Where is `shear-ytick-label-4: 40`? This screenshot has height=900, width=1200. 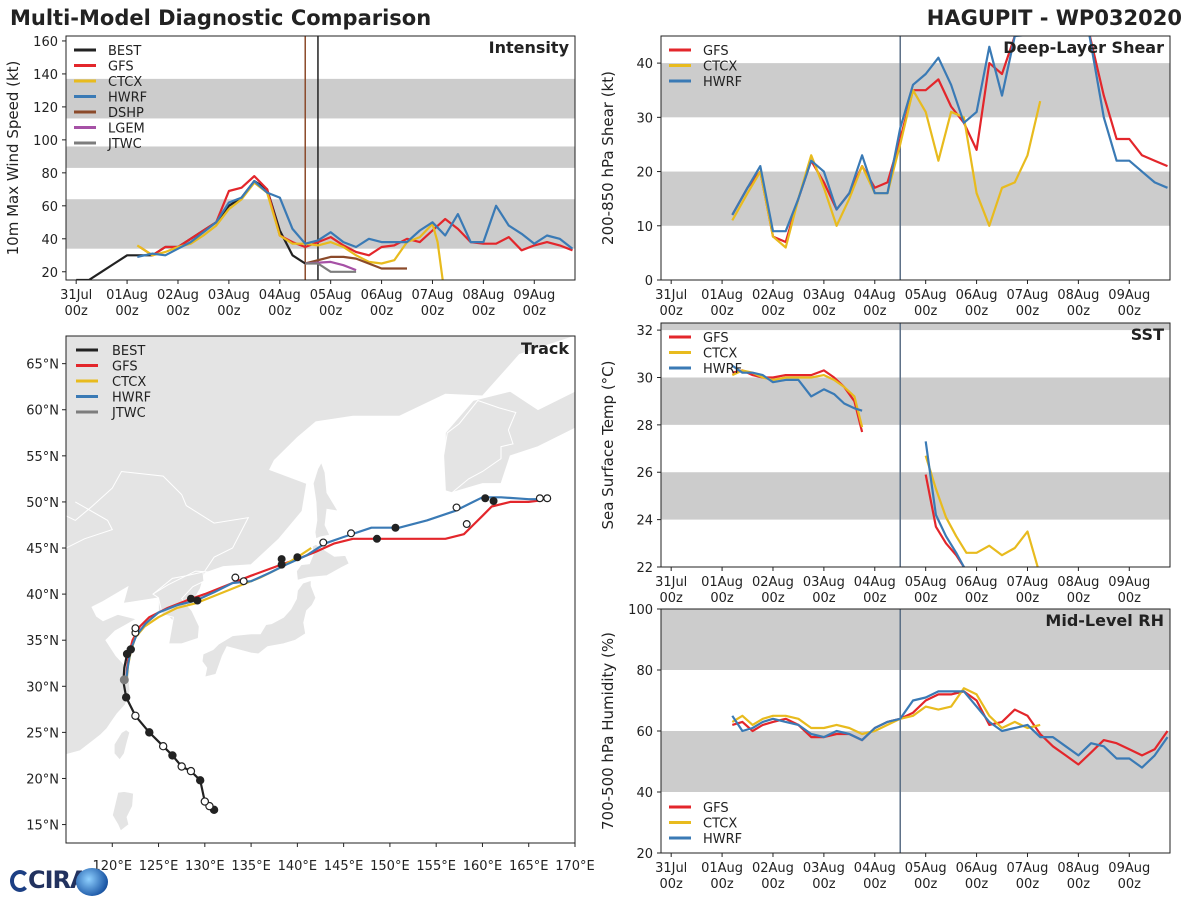
shear-ytick-label-4: 40 is located at coordinates (644, 64).